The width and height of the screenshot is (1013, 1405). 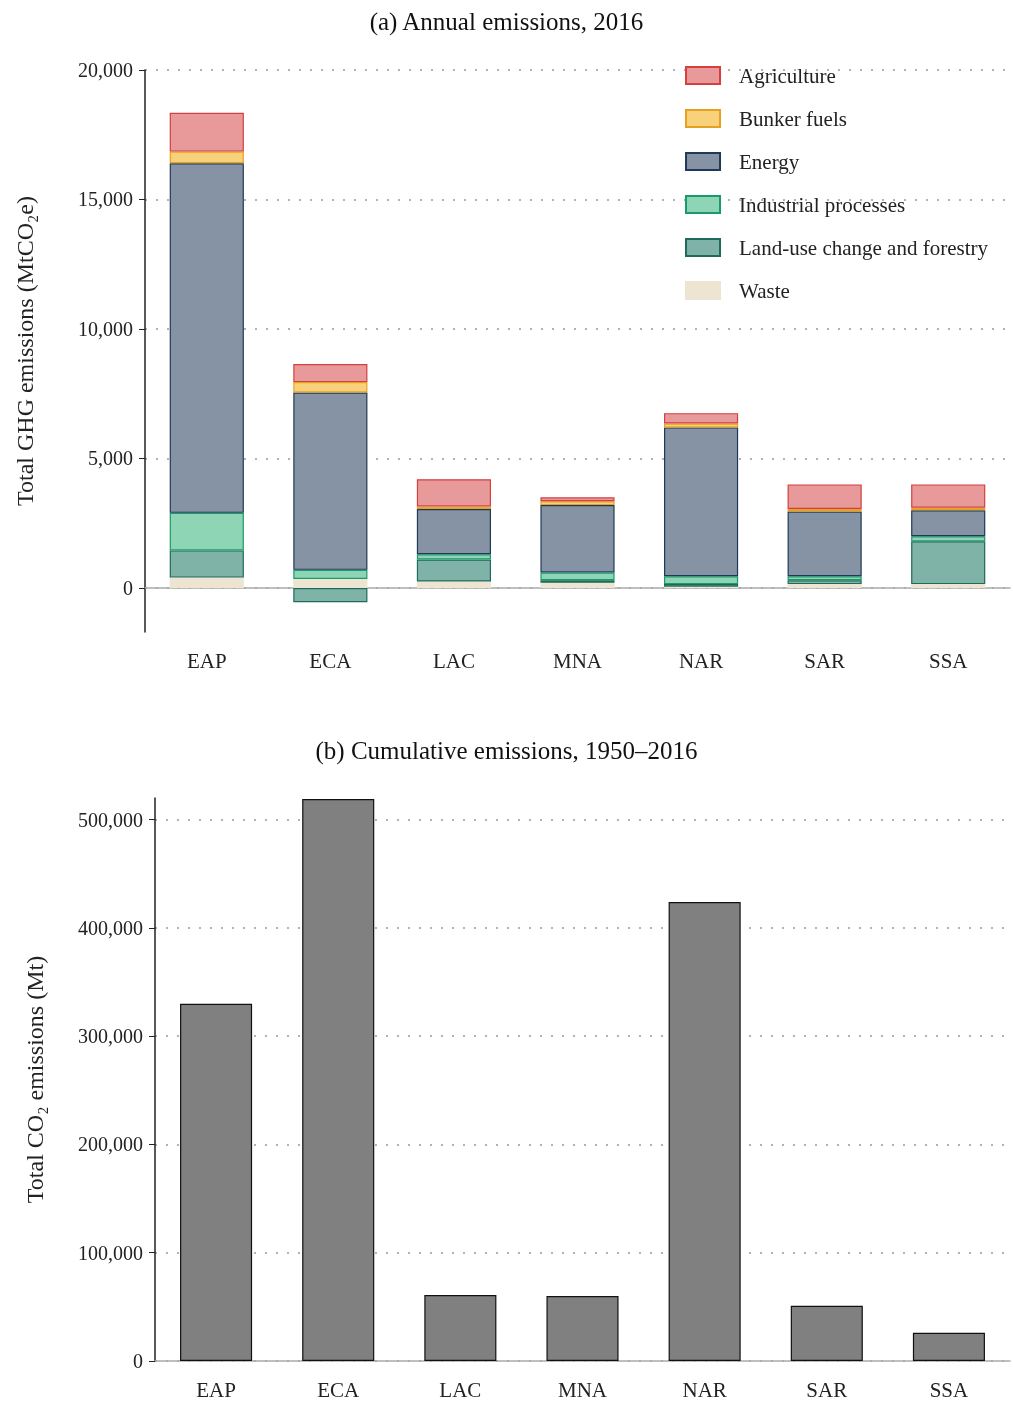 What do you see at coordinates (110, 458) in the screenshot?
I see `y-tick-label: 5,000` at bounding box center [110, 458].